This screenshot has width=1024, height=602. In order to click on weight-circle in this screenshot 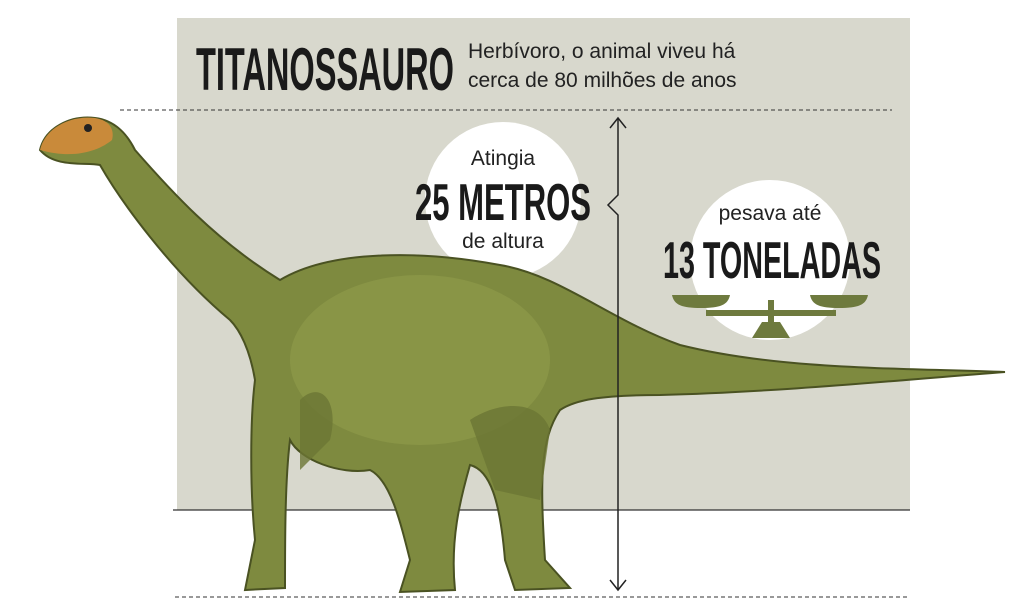, I will do `click(770, 260)`.